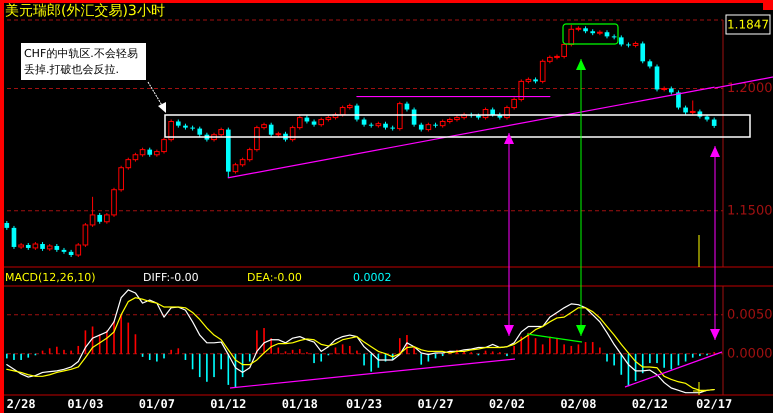 Image resolution: width=773 pixels, height=413 pixels. I want to click on x-tick-label: 02/08, so click(578, 404).